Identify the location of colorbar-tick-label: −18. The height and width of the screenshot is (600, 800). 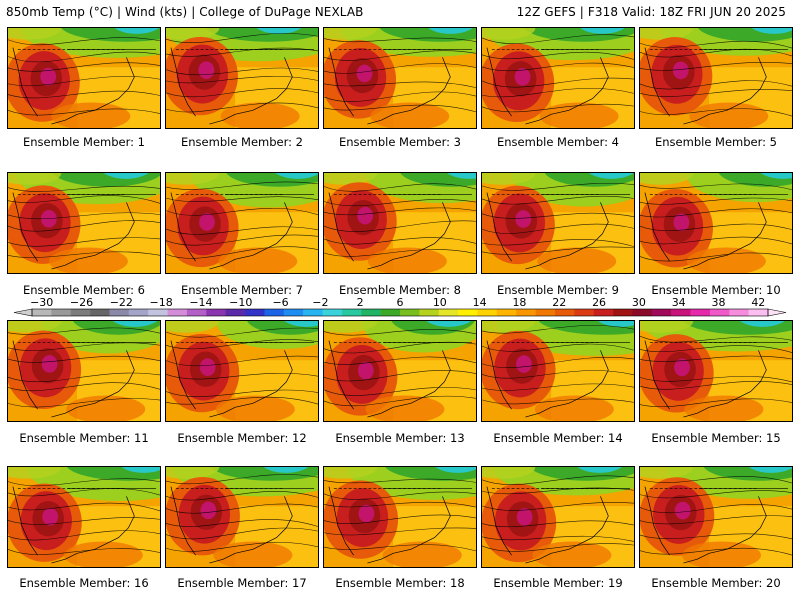
(161, 302).